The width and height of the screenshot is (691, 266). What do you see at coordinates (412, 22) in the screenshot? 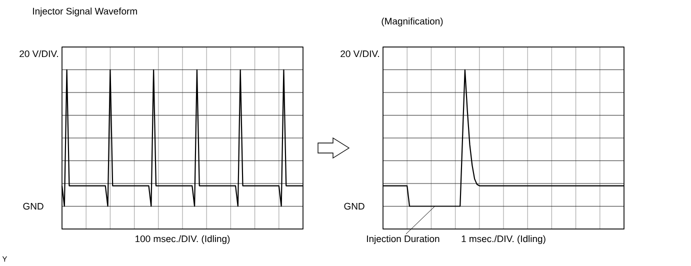
I see `chart-title: (Magnification)` at bounding box center [412, 22].